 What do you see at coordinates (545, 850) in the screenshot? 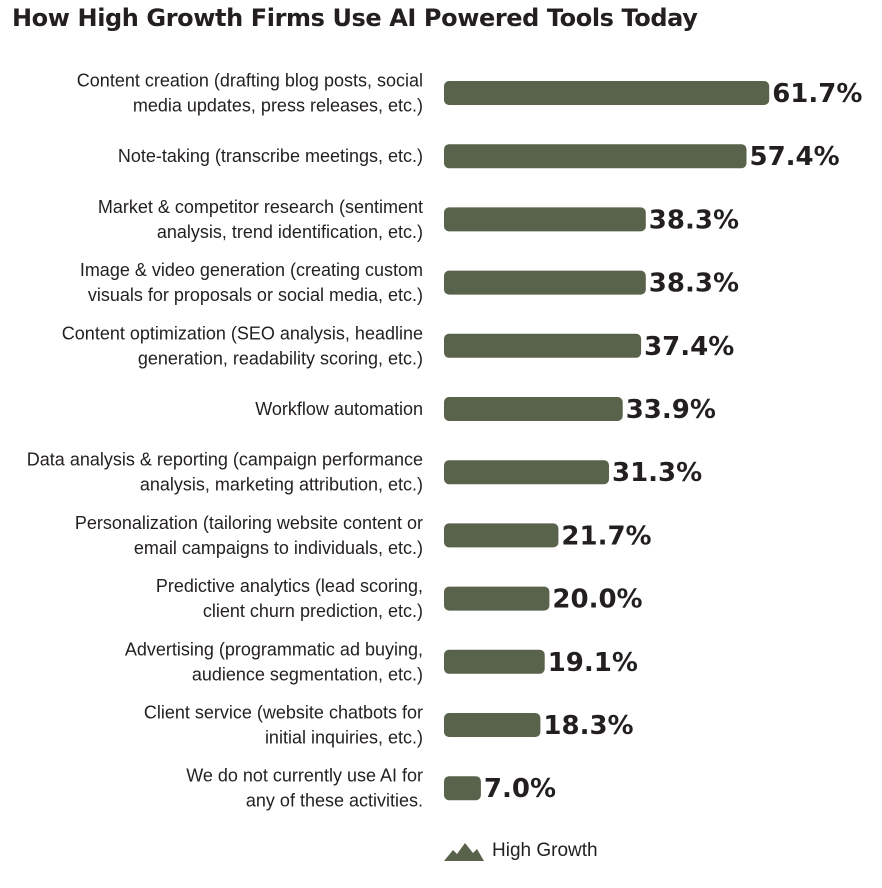
I see `legend-label: High Growth` at bounding box center [545, 850].